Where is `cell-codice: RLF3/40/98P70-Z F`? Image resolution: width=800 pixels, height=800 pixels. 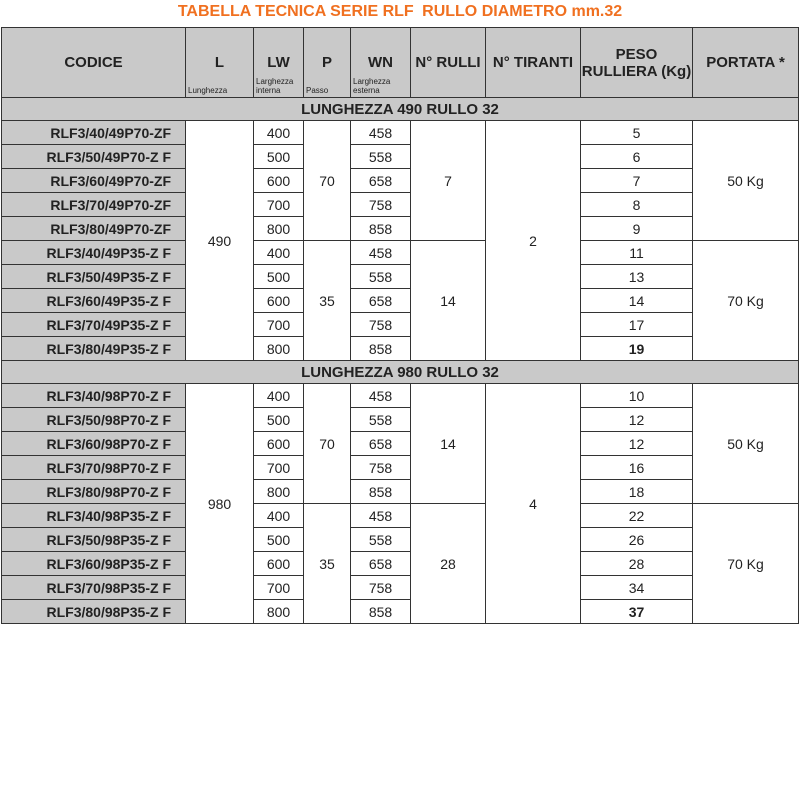
cell-codice: RLF3/40/98P70-Z F is located at coordinates (93, 395).